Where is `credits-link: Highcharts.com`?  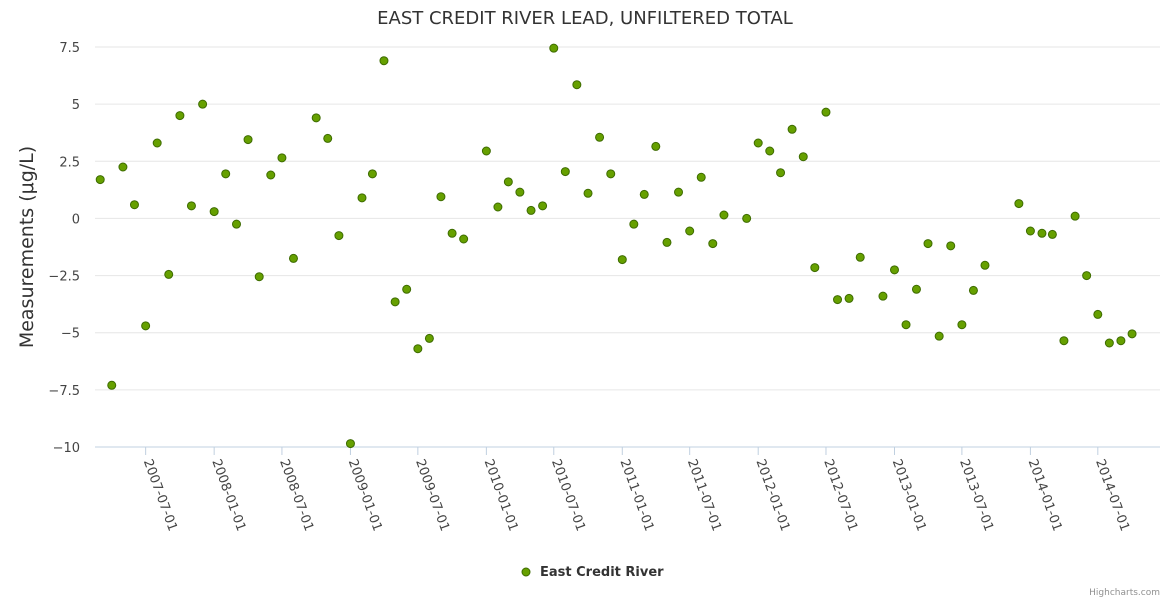 credits-link: Highcharts.com is located at coordinates (1124, 593).